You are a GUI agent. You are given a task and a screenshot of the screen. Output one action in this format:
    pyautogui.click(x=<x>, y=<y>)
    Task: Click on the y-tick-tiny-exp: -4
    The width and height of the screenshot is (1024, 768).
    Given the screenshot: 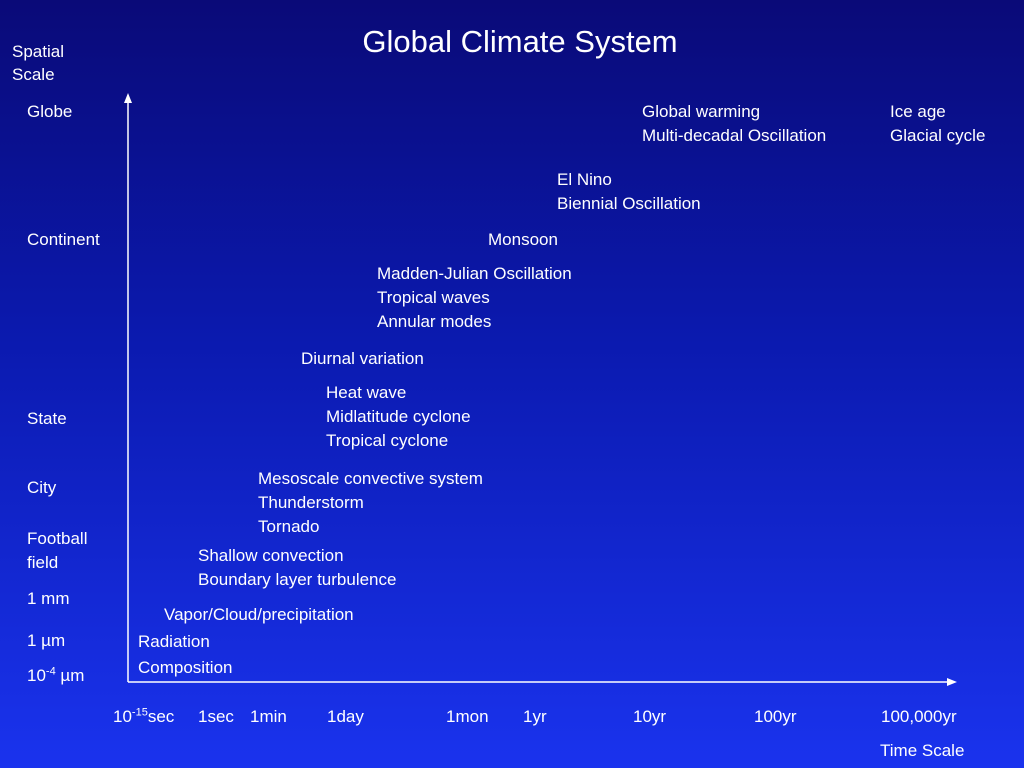 What is the action you would take?
    pyautogui.click(x=50, y=671)
    